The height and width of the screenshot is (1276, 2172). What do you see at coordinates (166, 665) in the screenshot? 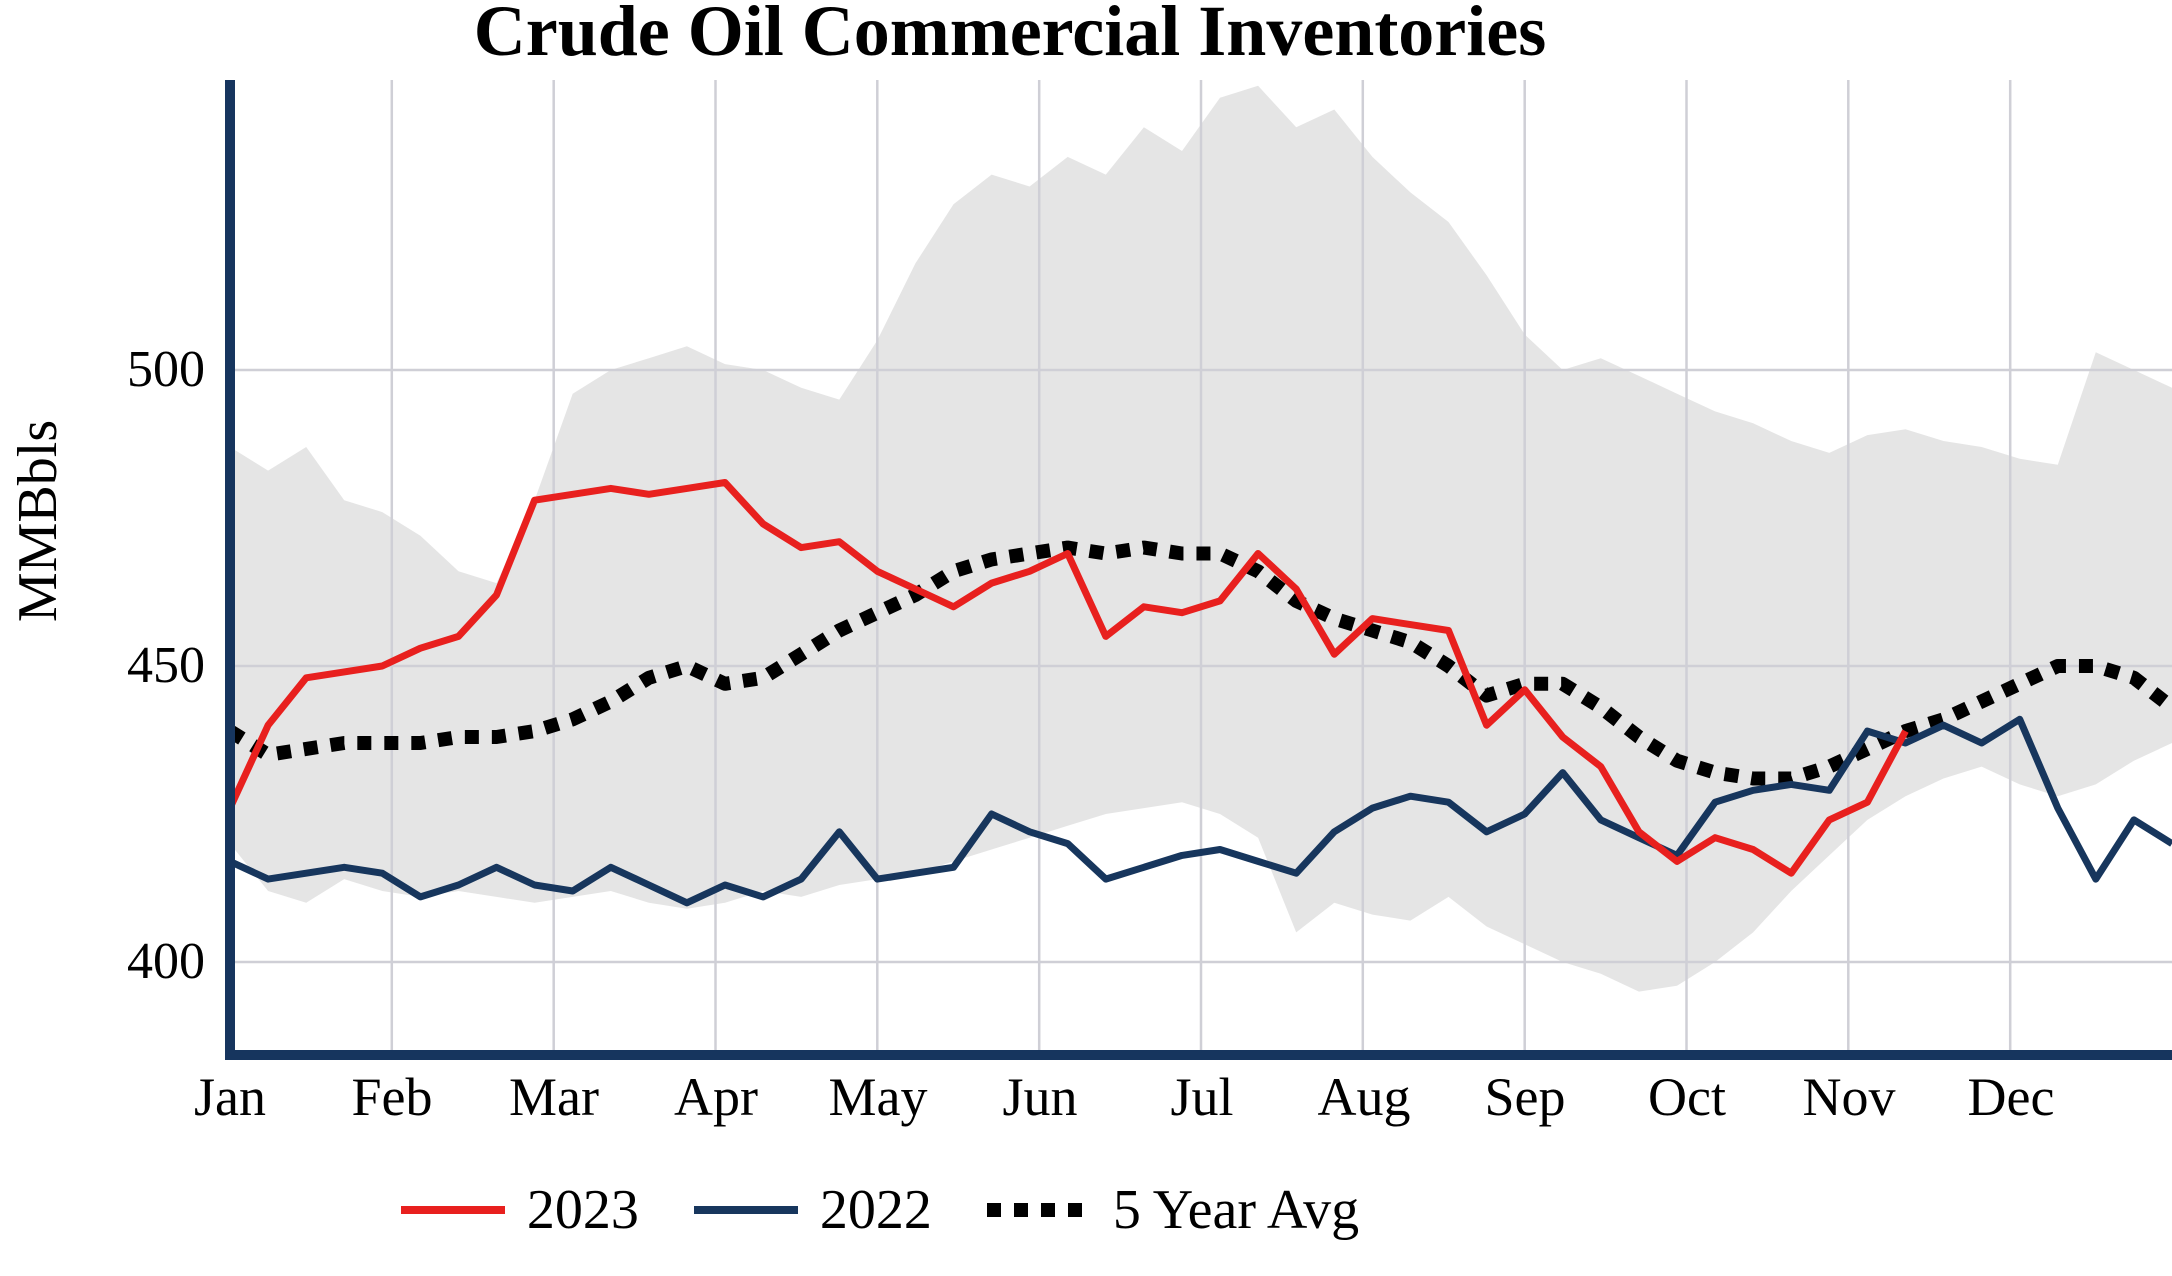
I see `y-tick-450: 450` at bounding box center [166, 665].